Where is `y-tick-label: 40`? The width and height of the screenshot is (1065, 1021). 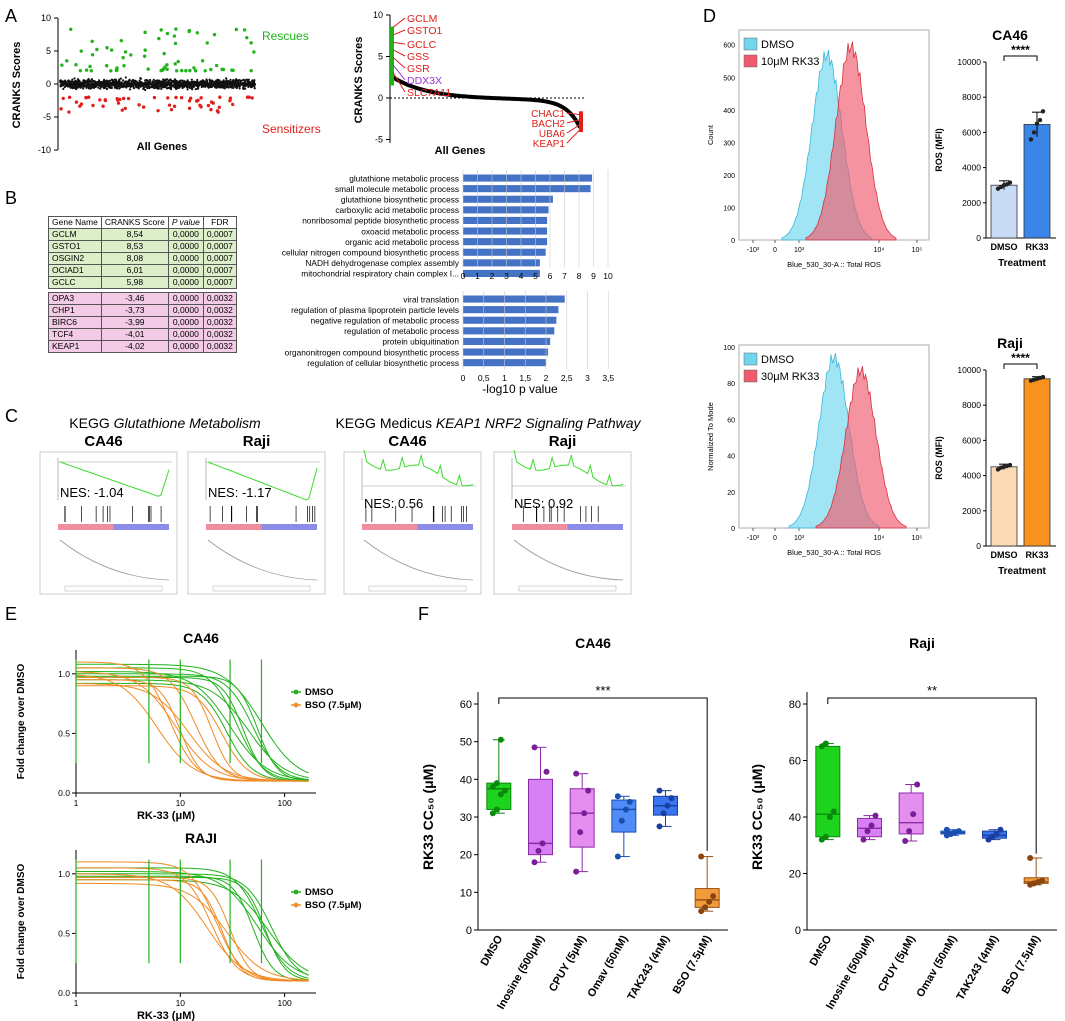 y-tick-label: 40 is located at coordinates (466, 780).